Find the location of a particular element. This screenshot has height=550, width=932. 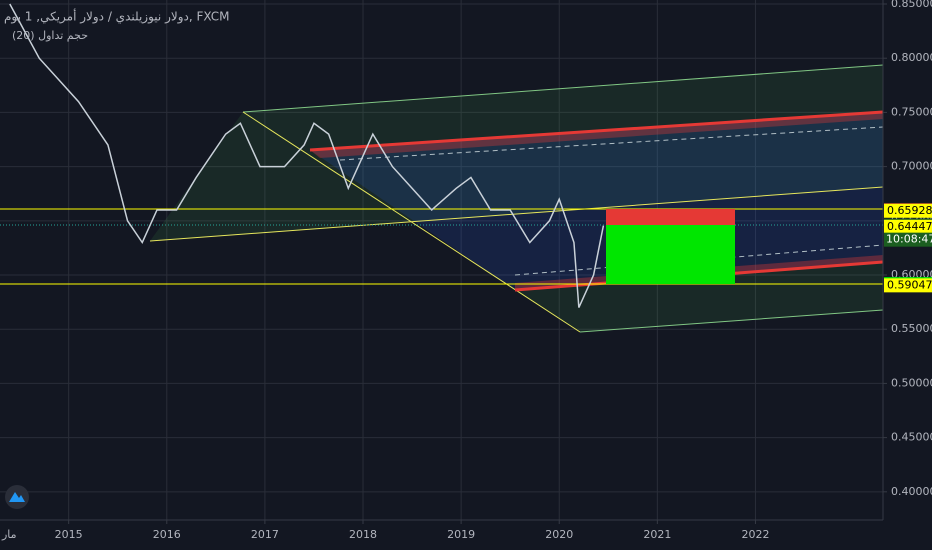

stop-zone is located at coordinates (670, 217).